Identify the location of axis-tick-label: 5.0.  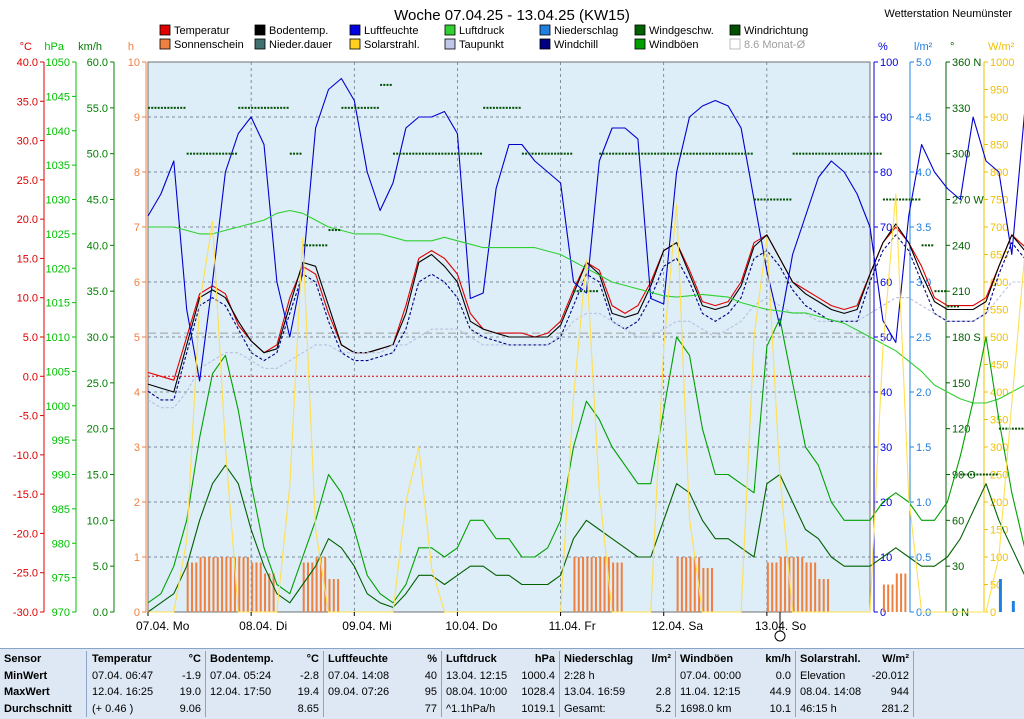
(100, 567).